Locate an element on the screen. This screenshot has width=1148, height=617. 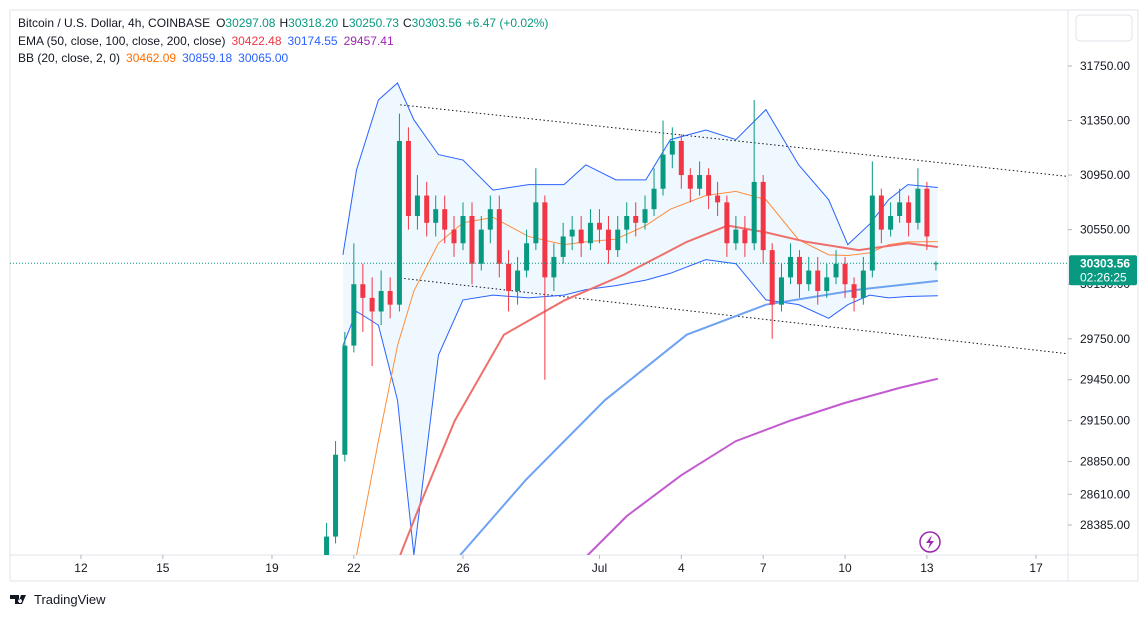
x-tick-label: 22 is located at coordinates (354, 568).